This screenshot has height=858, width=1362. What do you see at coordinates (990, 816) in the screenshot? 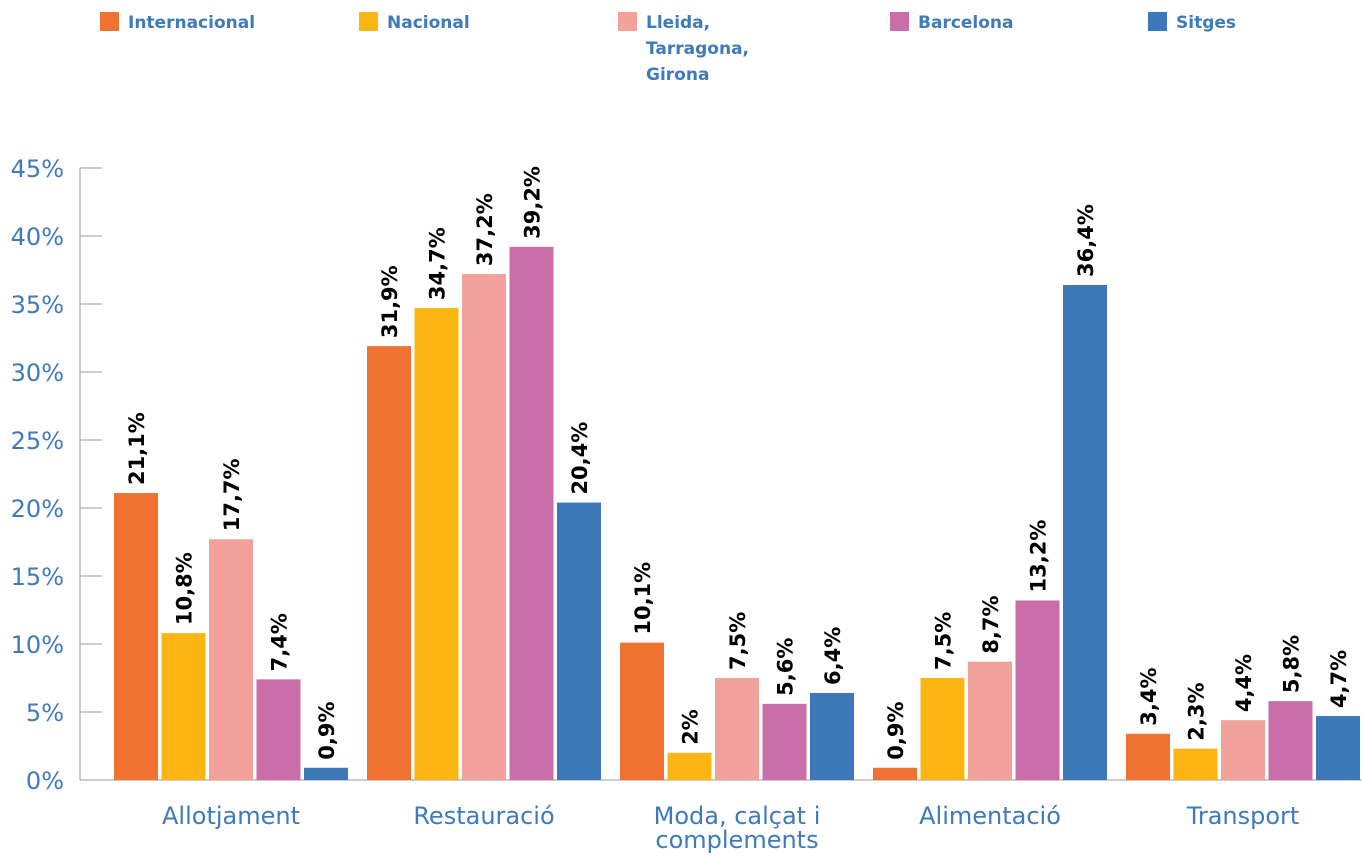
I see `category-label: Alimentació` at bounding box center [990, 816].